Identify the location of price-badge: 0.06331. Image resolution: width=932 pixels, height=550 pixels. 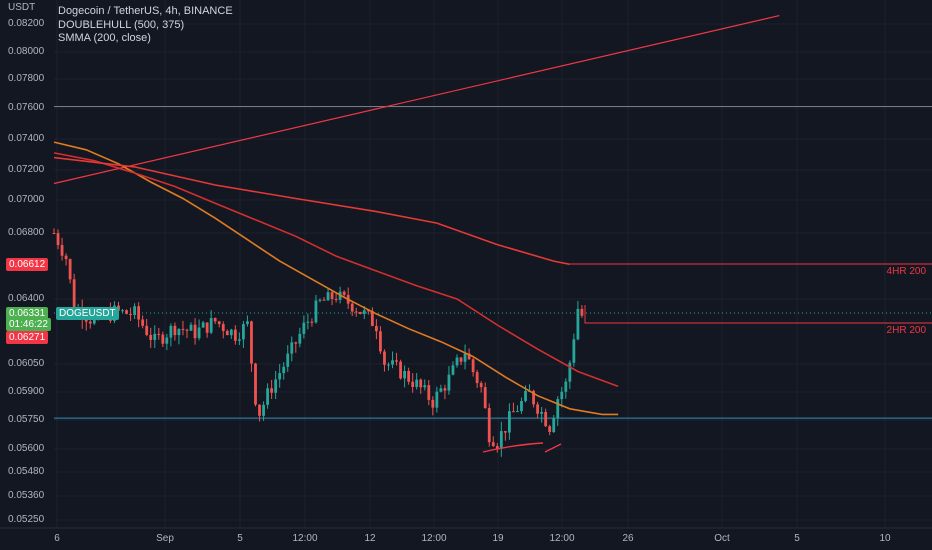
(27, 313).